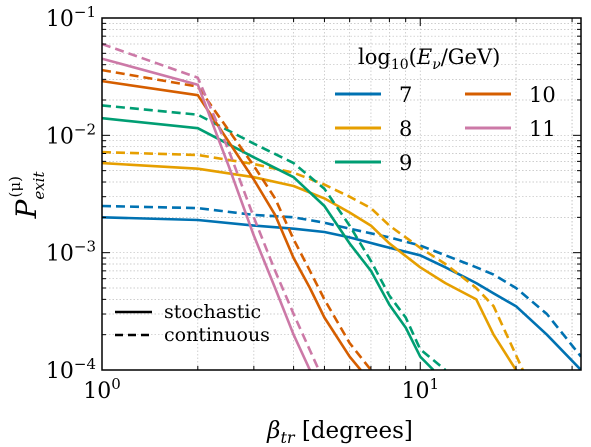 Image resolution: width=591 pixels, height=447 pixels. I want to click on legend-label-9: 9, so click(405, 163).